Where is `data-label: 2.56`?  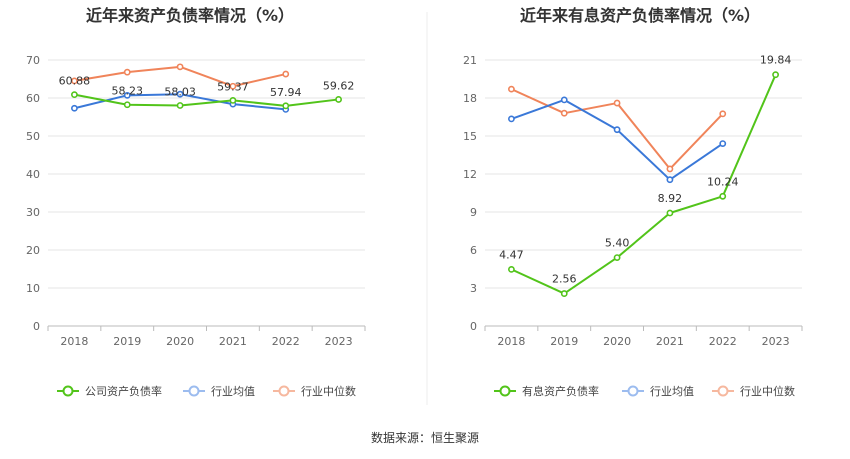
data-label: 2.56 is located at coordinates (564, 279).